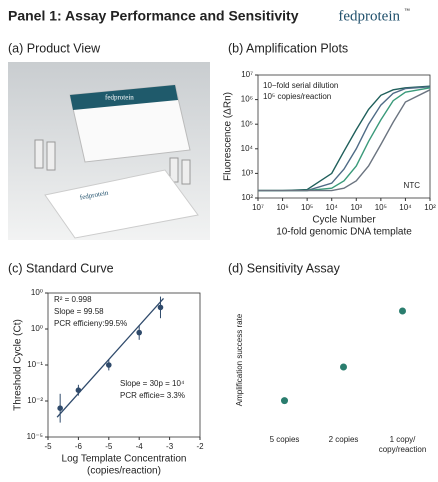 This screenshot has width=438, height=482. What do you see at coordinates (284, 268) in the screenshot?
I see `panel-title: (d) Sensitivity Assay` at bounding box center [284, 268].